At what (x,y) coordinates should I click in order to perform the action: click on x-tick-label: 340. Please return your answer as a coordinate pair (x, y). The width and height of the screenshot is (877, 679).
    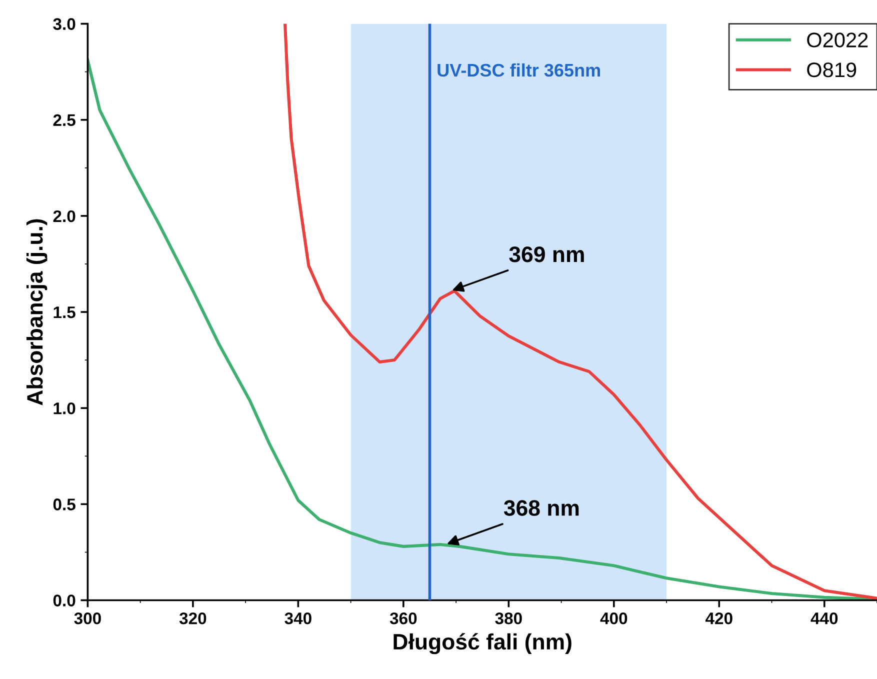
    Looking at the image, I should click on (298, 618).